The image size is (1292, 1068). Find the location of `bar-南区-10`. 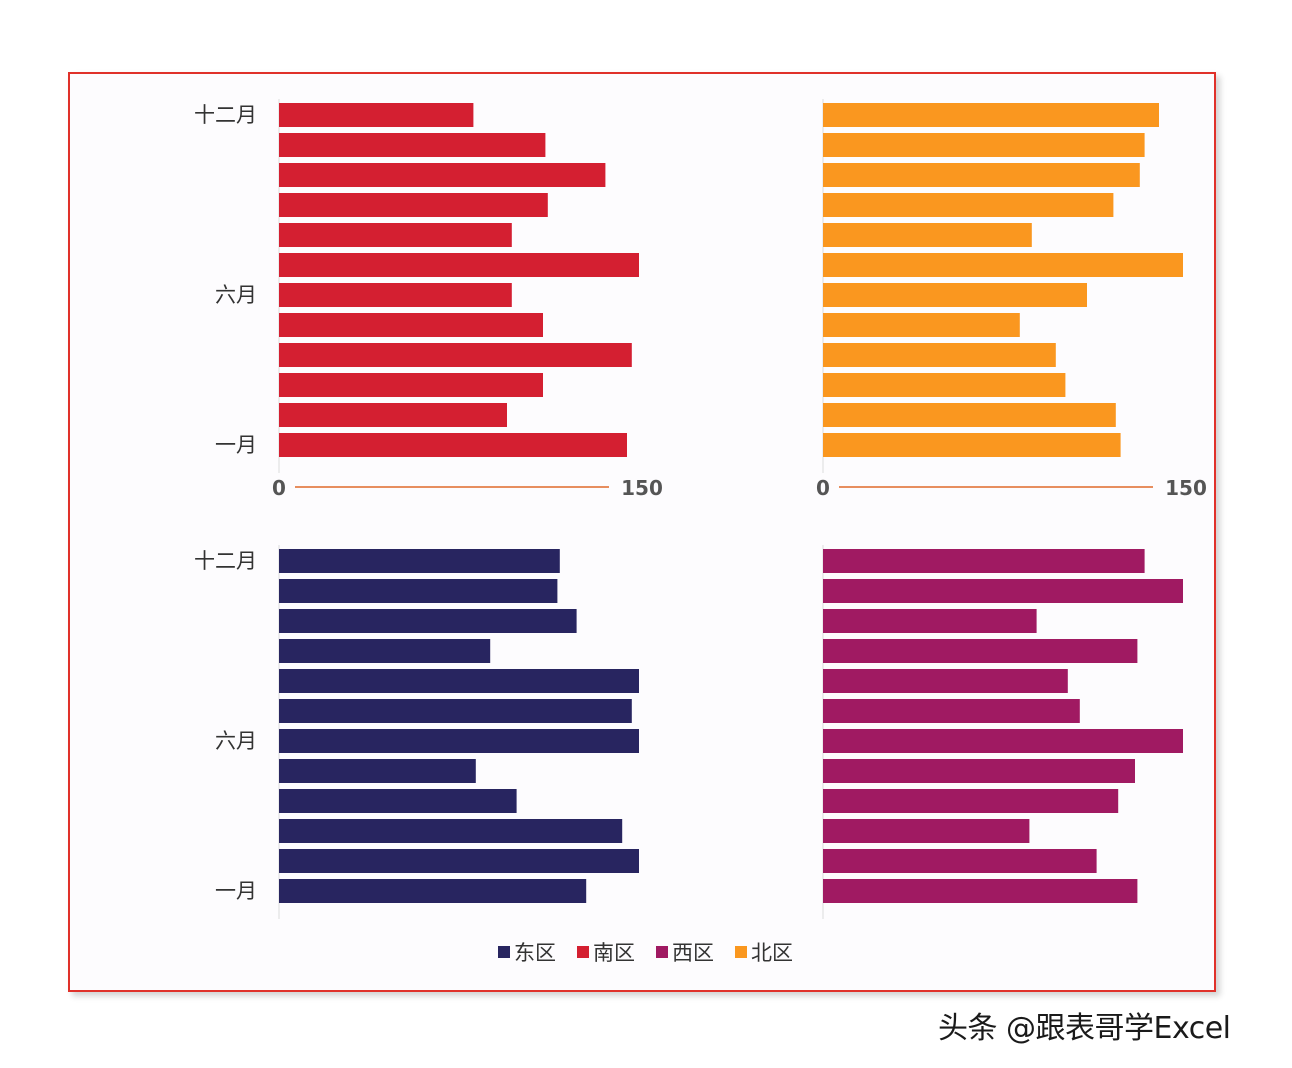

bar-南区-10 is located at coordinates (442, 175).